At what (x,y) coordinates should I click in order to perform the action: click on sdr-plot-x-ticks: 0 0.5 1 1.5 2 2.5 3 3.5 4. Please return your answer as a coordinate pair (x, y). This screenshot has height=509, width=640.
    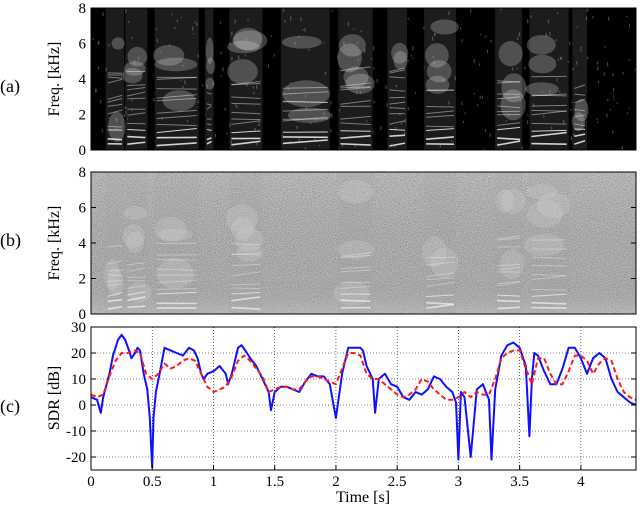
    Looking at the image, I should click on (336, 477).